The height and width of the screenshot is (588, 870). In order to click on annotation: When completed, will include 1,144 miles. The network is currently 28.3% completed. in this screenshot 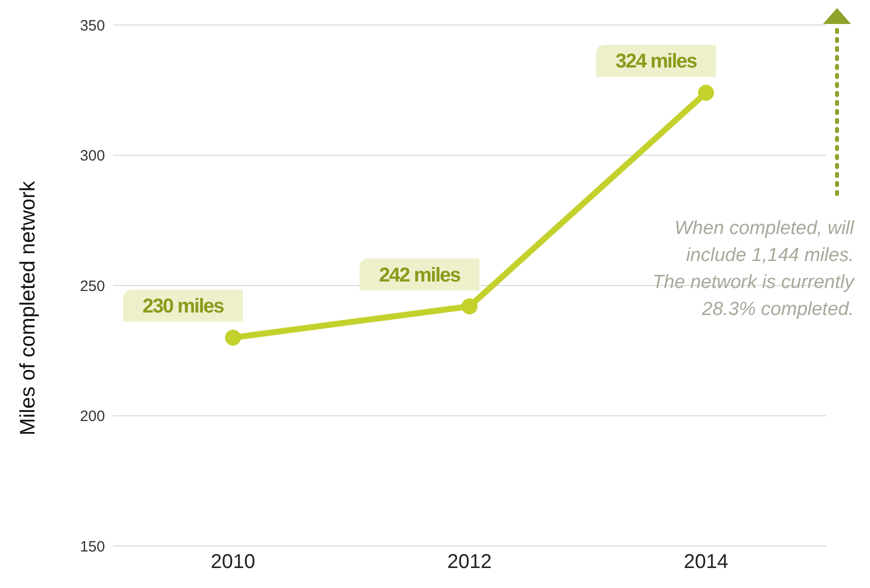, I will do `click(752, 269)`.